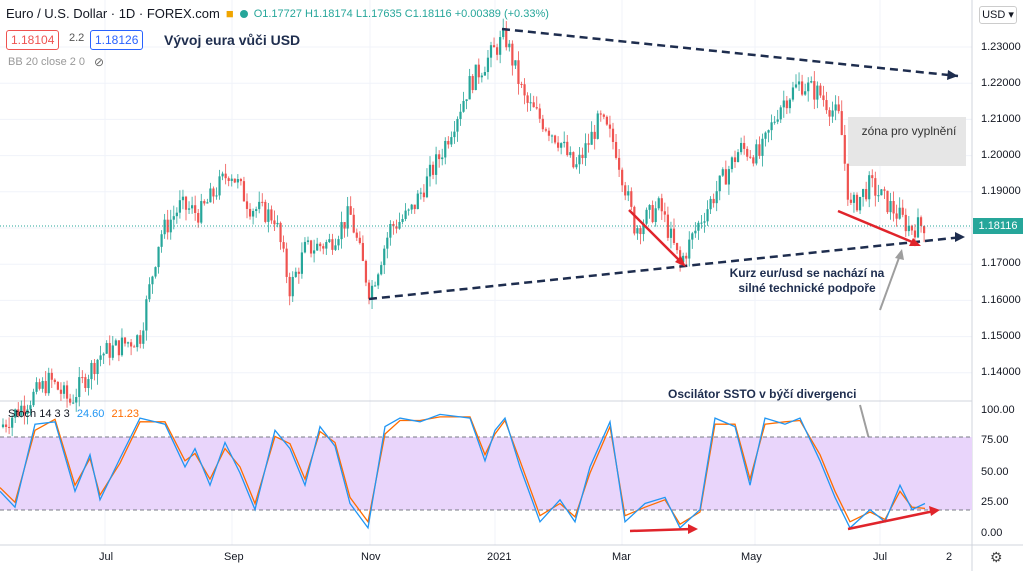 The height and width of the screenshot is (571, 1023). What do you see at coordinates (33, 40) in the screenshot?
I see `sell-price-button: 1.18104` at bounding box center [33, 40].